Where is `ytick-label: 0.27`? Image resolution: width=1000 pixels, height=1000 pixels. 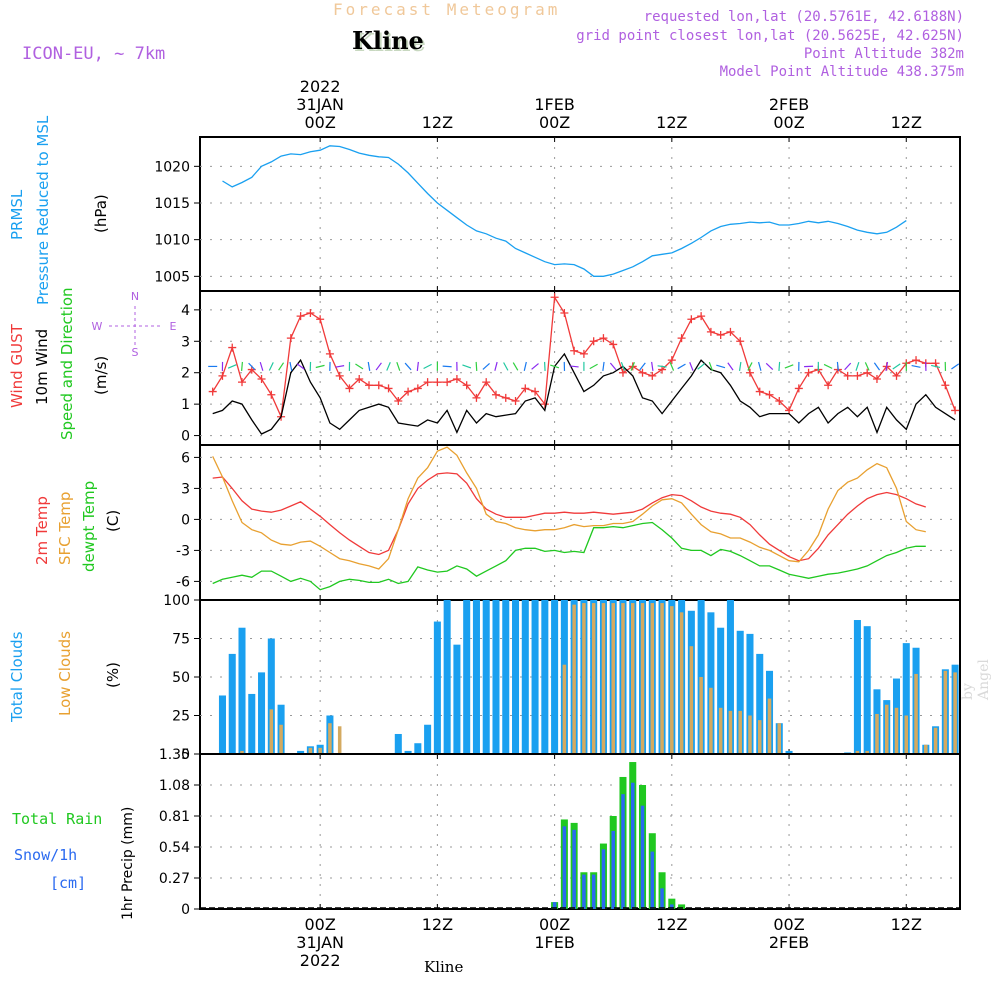 ytick-label: 0.27 is located at coordinates (174, 879).